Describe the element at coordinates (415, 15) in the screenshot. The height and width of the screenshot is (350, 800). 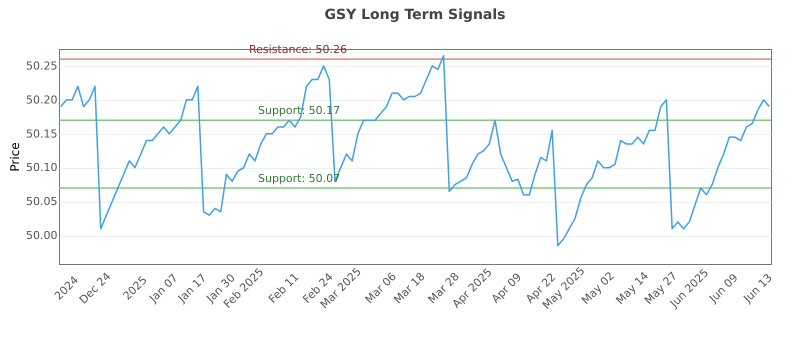
I see `chart-title: GSY Long Term Signals` at that location.